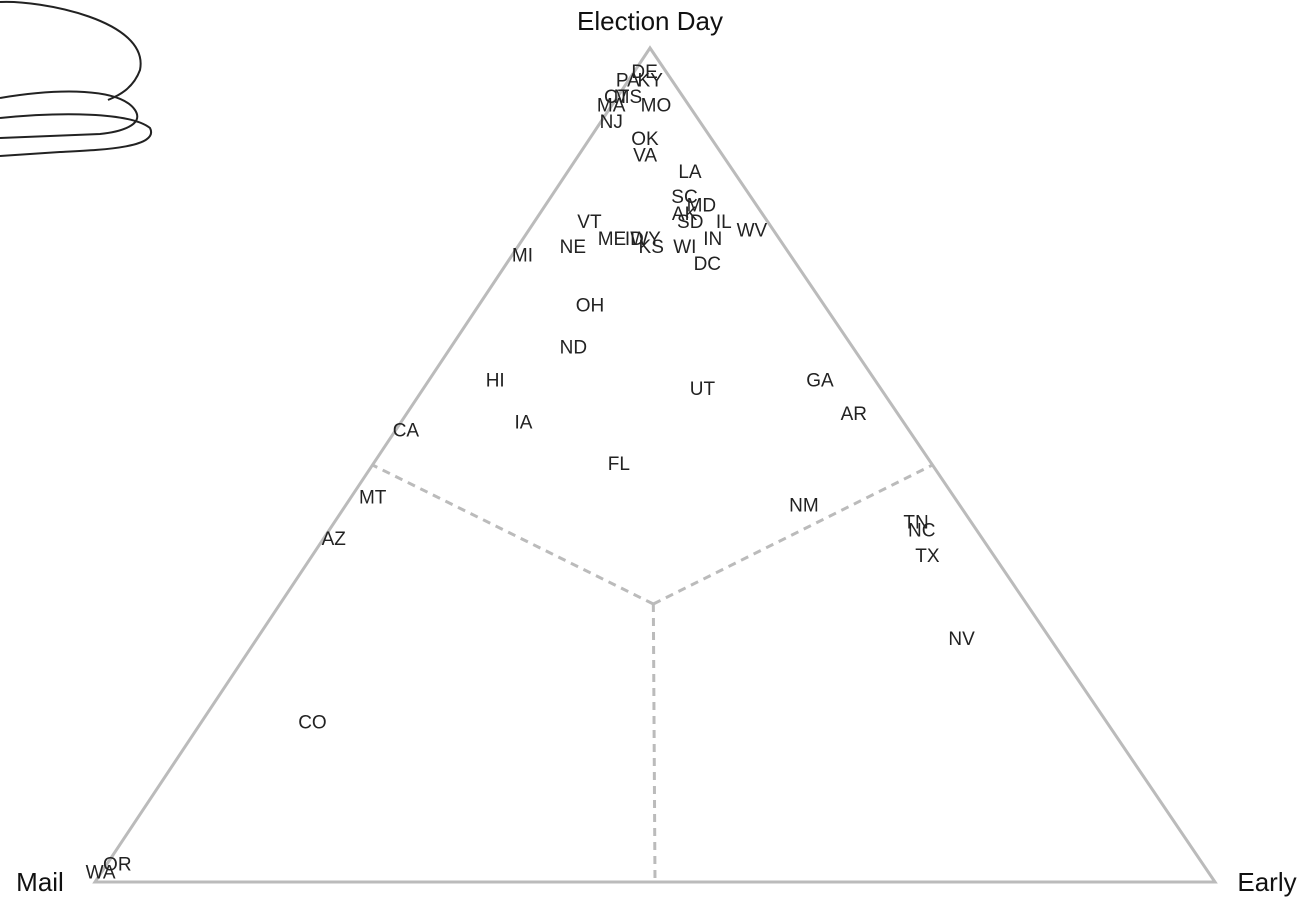 The width and height of the screenshot is (1306, 900). Describe the element at coordinates (915, 522) in the screenshot. I see `state-point: TN` at that location.